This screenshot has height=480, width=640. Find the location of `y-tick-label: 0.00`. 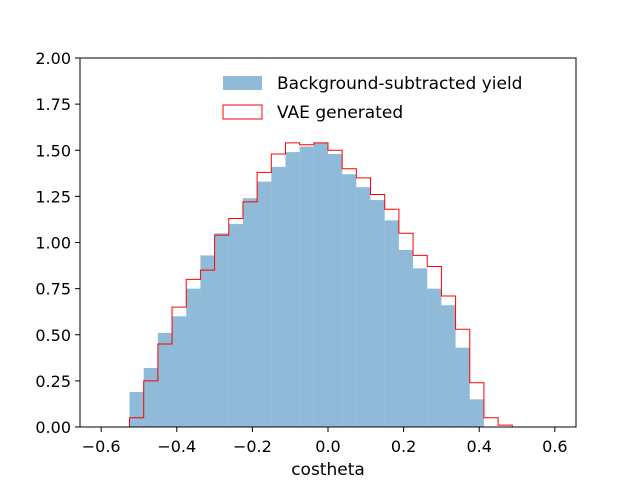

y-tick-label: 0.00 is located at coordinates (53, 427).